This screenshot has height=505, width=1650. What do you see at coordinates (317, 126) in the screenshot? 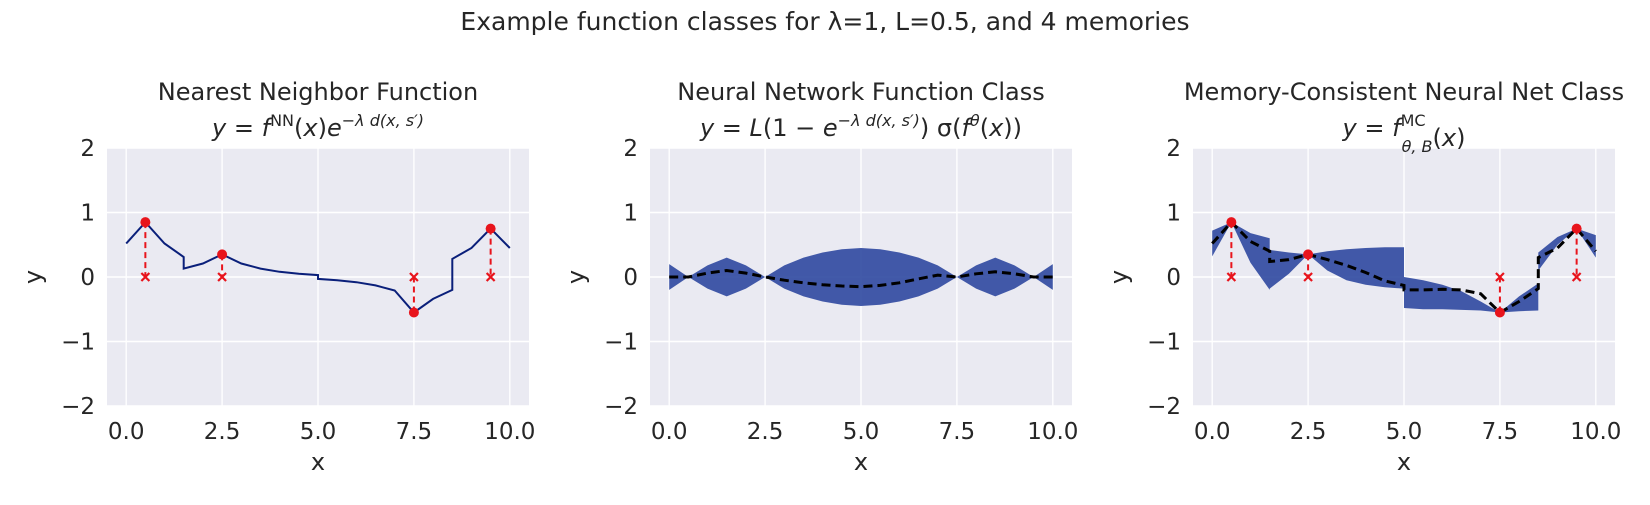
I see `panel-formula: y = fNN(x)e−λ d(x, s′)` at bounding box center [317, 126].